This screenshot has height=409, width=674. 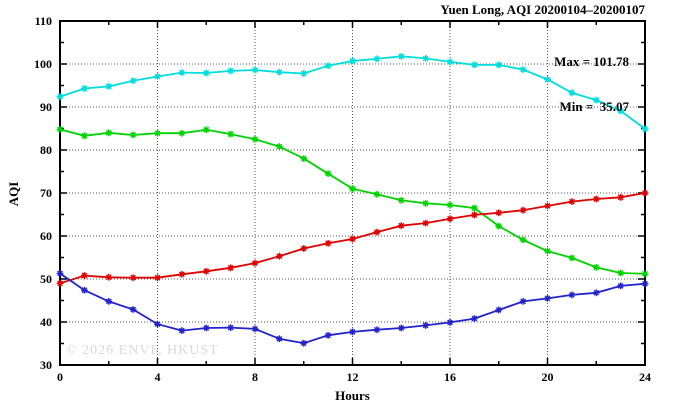 What do you see at coordinates (548, 377) in the screenshot?
I see `x-tick-label: 20` at bounding box center [548, 377].